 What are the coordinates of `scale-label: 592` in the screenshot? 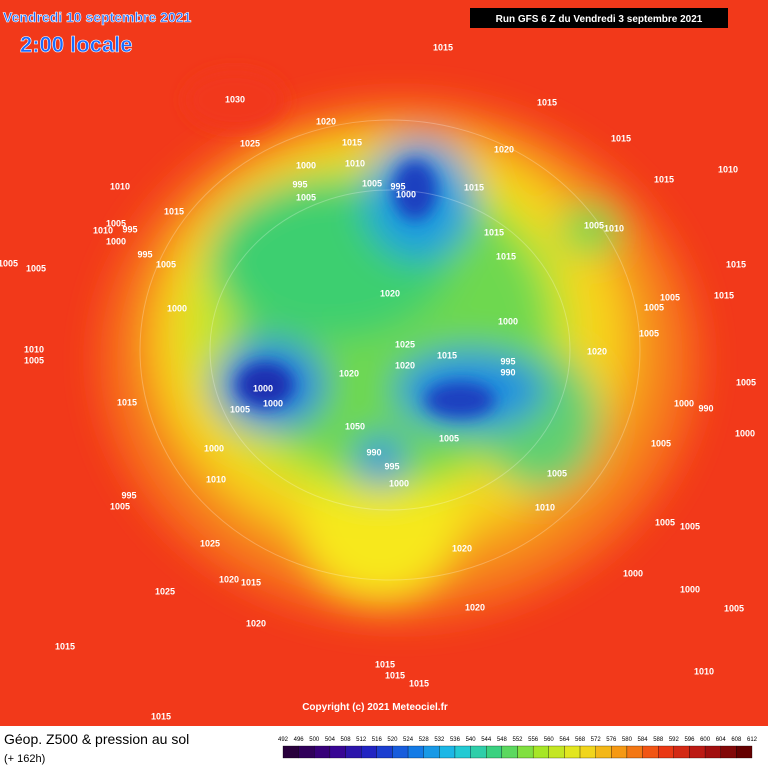 It's located at (674, 740).